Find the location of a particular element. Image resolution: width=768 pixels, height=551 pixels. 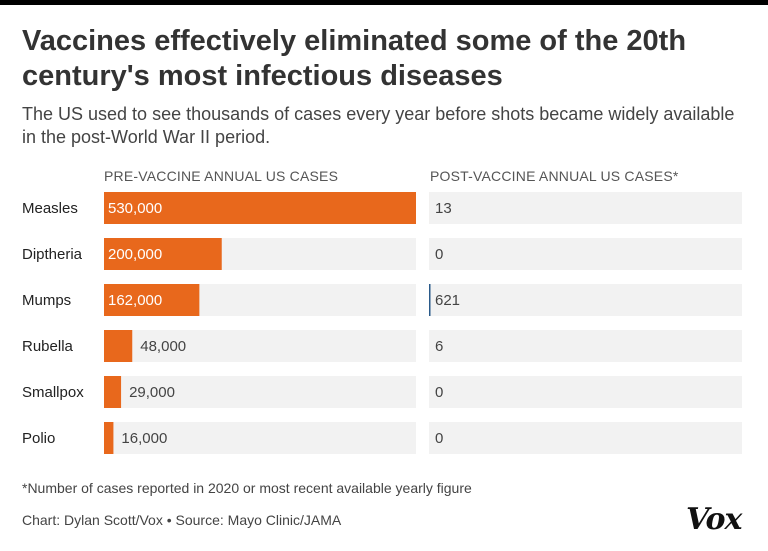

pre-value-label: 48,000 is located at coordinates (163, 346).